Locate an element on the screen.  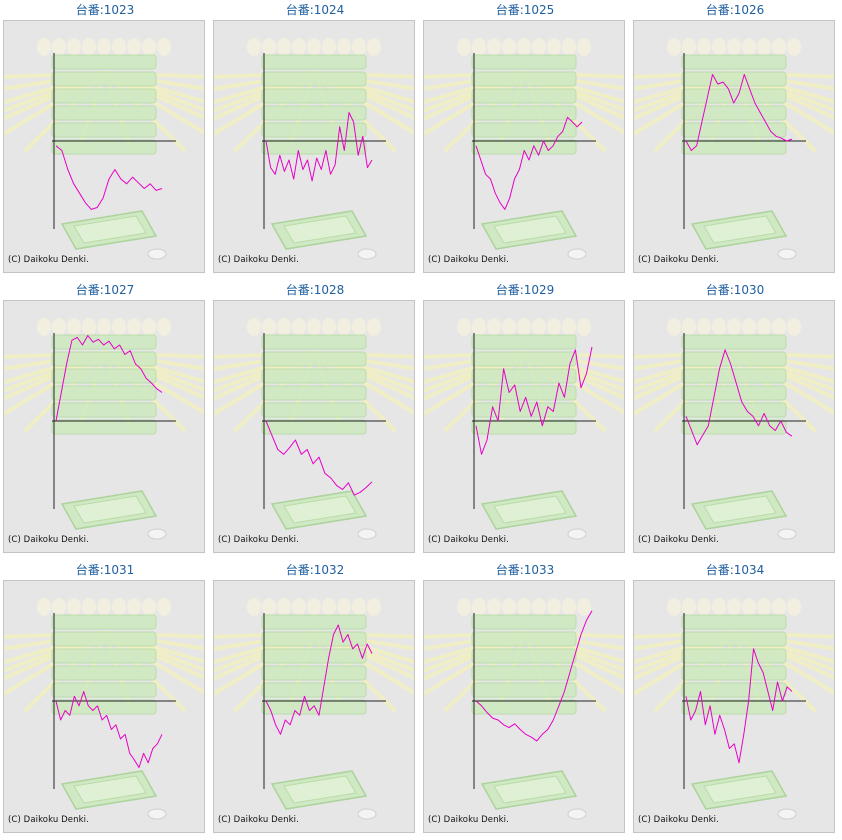
chart-title: 台番:1026 is located at coordinates (735, 10).